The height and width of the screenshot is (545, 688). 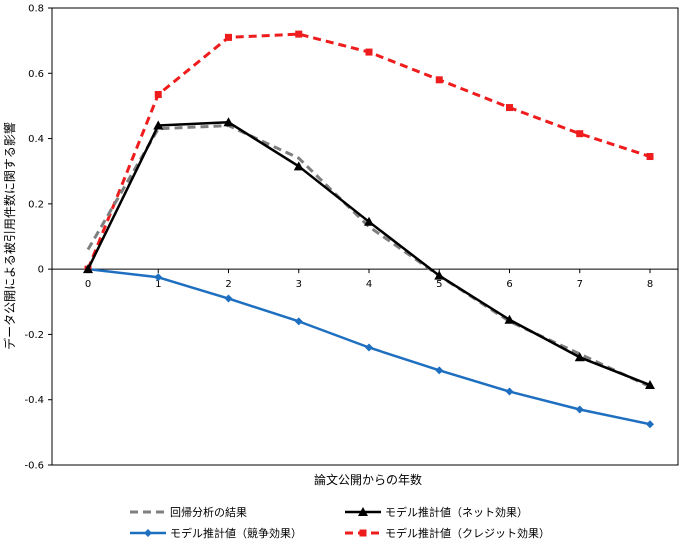 I want to click on legend-item-competition-effect: モデル推計値（競争効果）, so click(x=216, y=533).